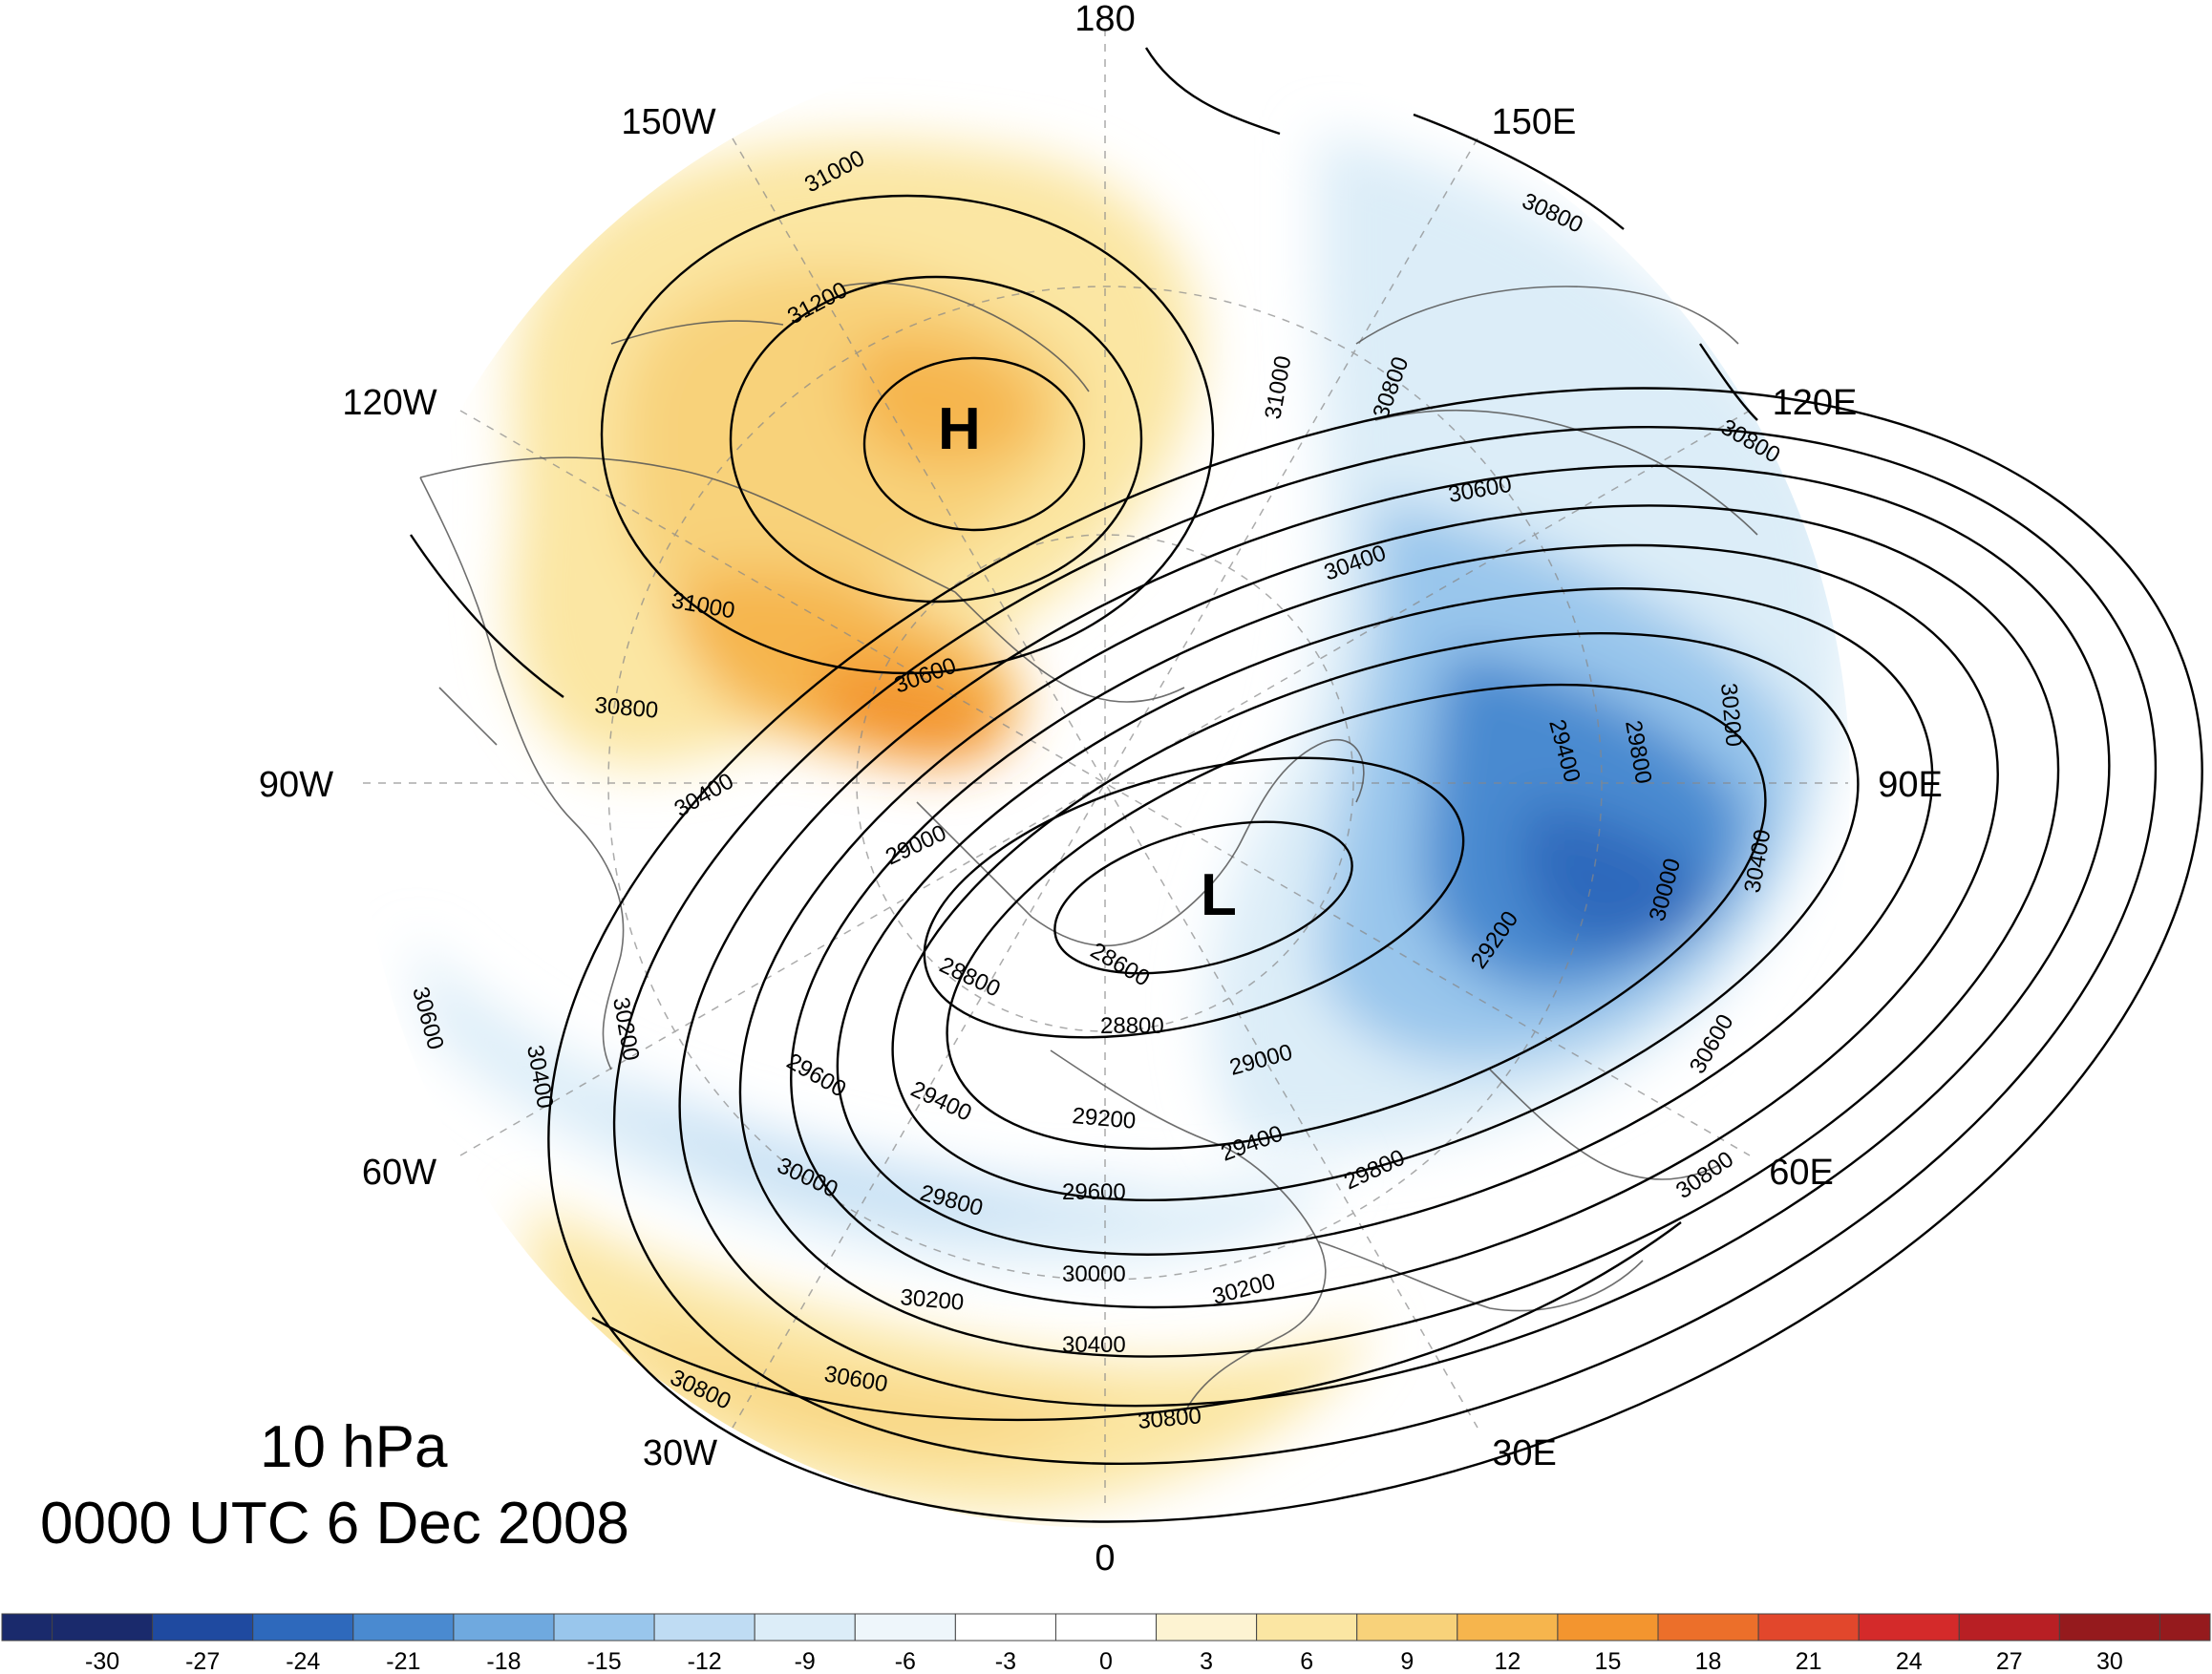 The width and height of the screenshot is (2212, 1674). What do you see at coordinates (1105, 1558) in the screenshot?
I see `lon-label-0: 0` at bounding box center [1105, 1558].